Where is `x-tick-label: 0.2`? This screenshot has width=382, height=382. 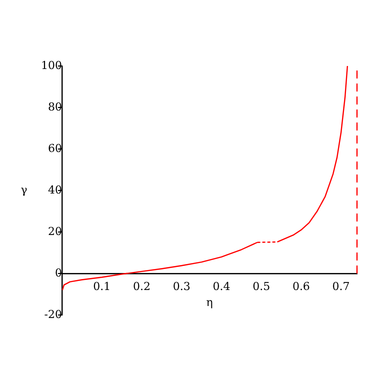 x-tick-label: 0.2 is located at coordinates (141, 286).